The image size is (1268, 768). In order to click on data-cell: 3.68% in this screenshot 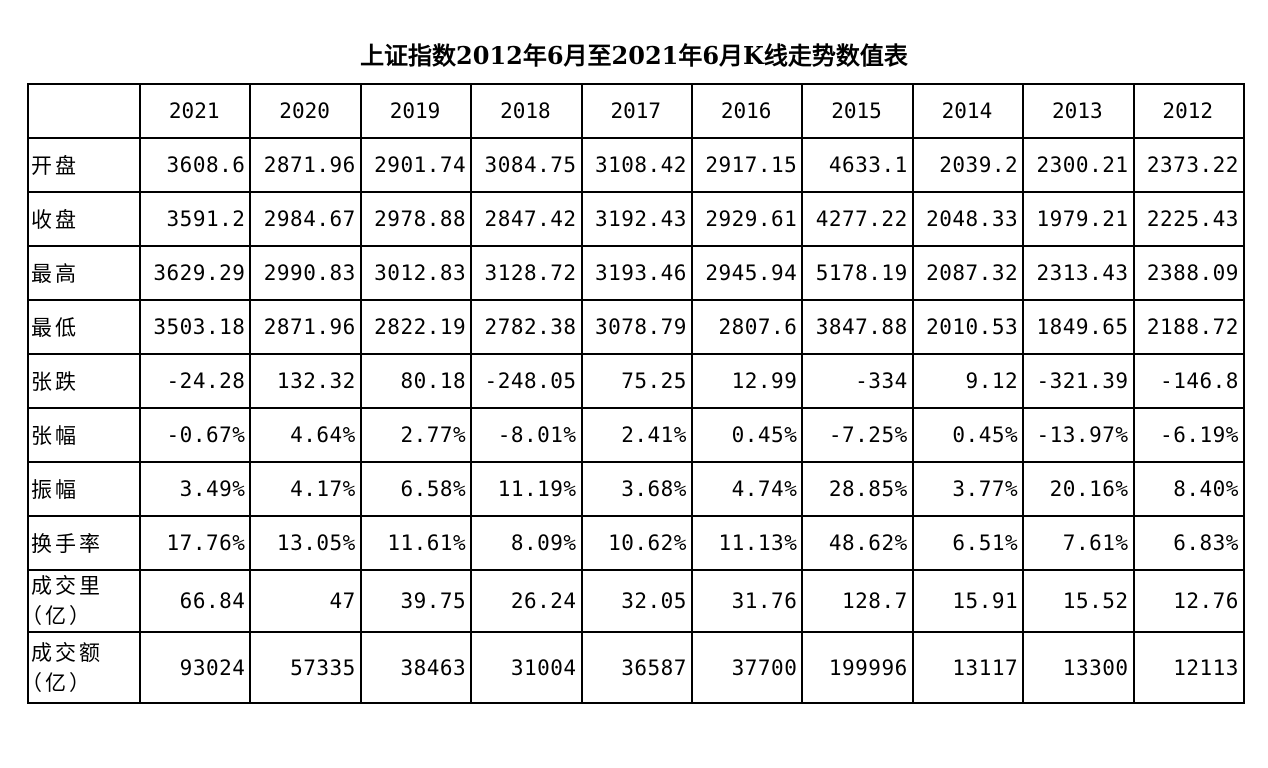, I will do `click(636, 489)`.